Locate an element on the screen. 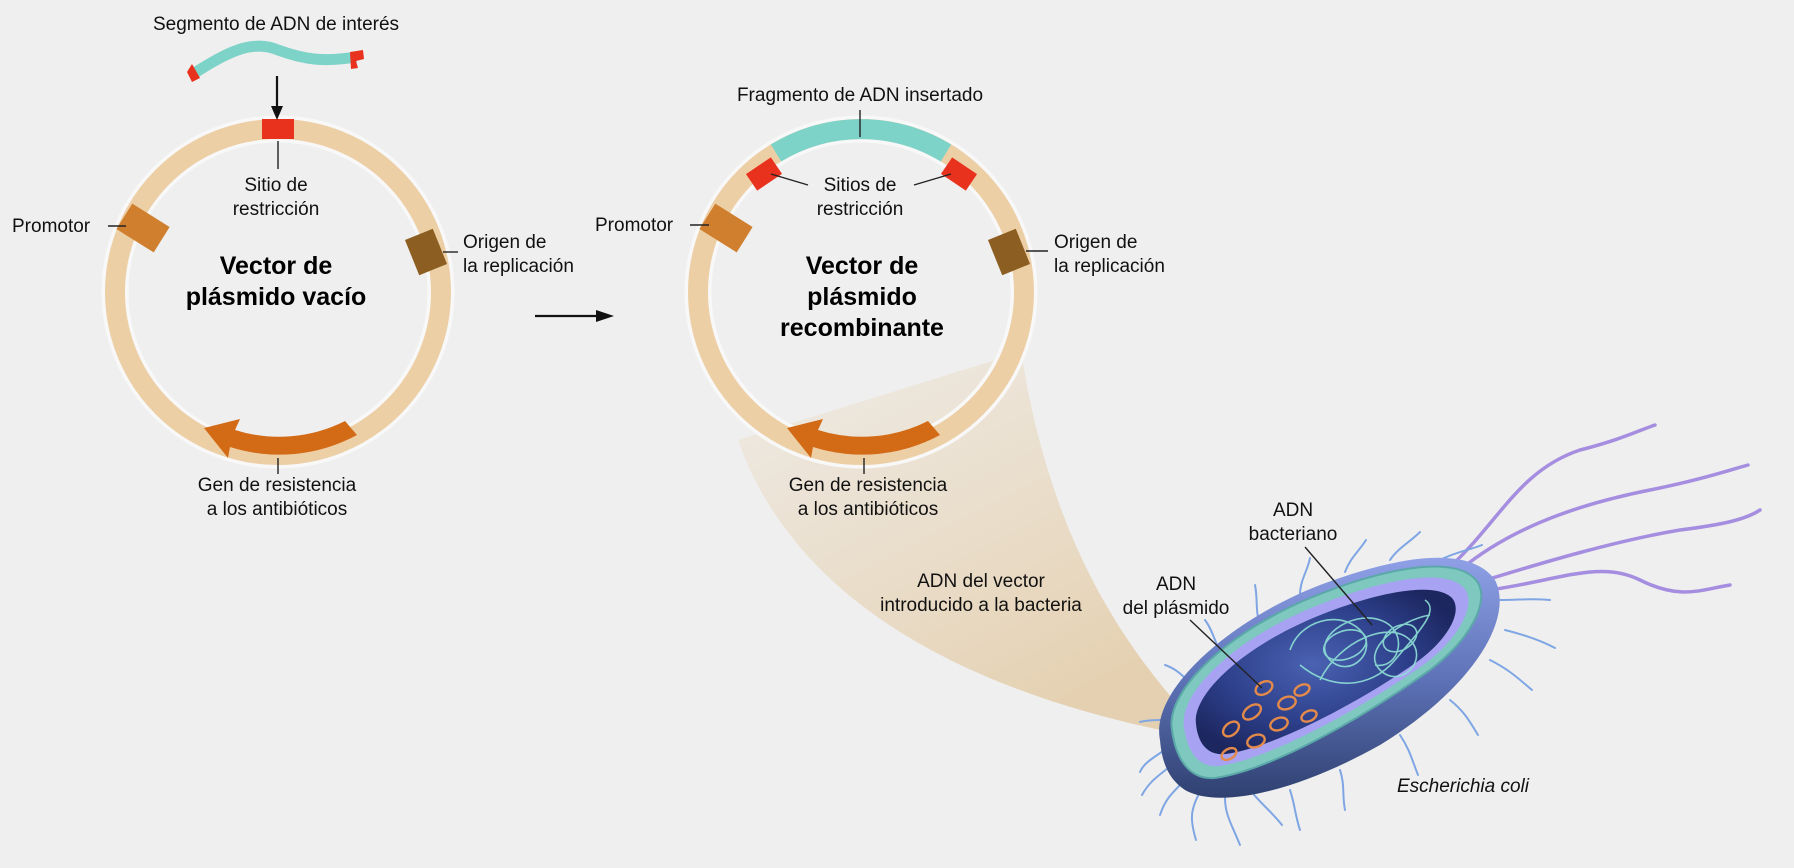 Image resolution: width=1794 pixels, height=868 pixels. vector-intro-label-1: ADN del vector is located at coordinates (981, 581).